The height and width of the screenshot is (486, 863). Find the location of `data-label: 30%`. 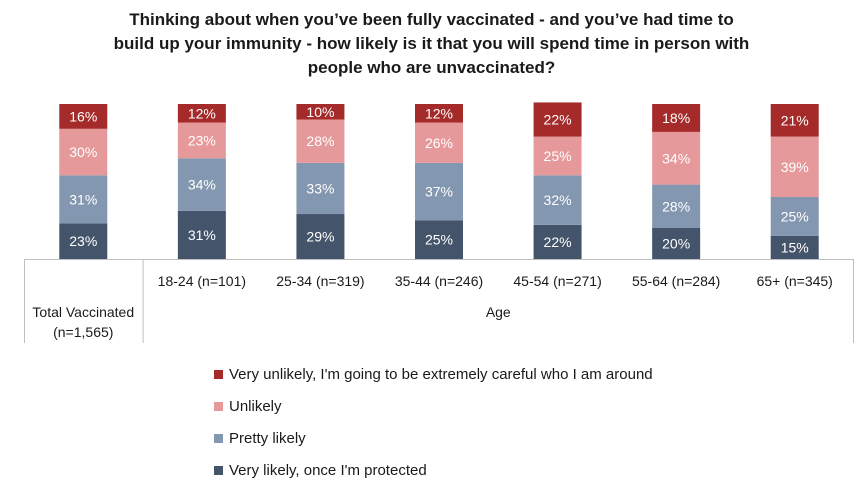

data-label: 30% is located at coordinates (83, 152).